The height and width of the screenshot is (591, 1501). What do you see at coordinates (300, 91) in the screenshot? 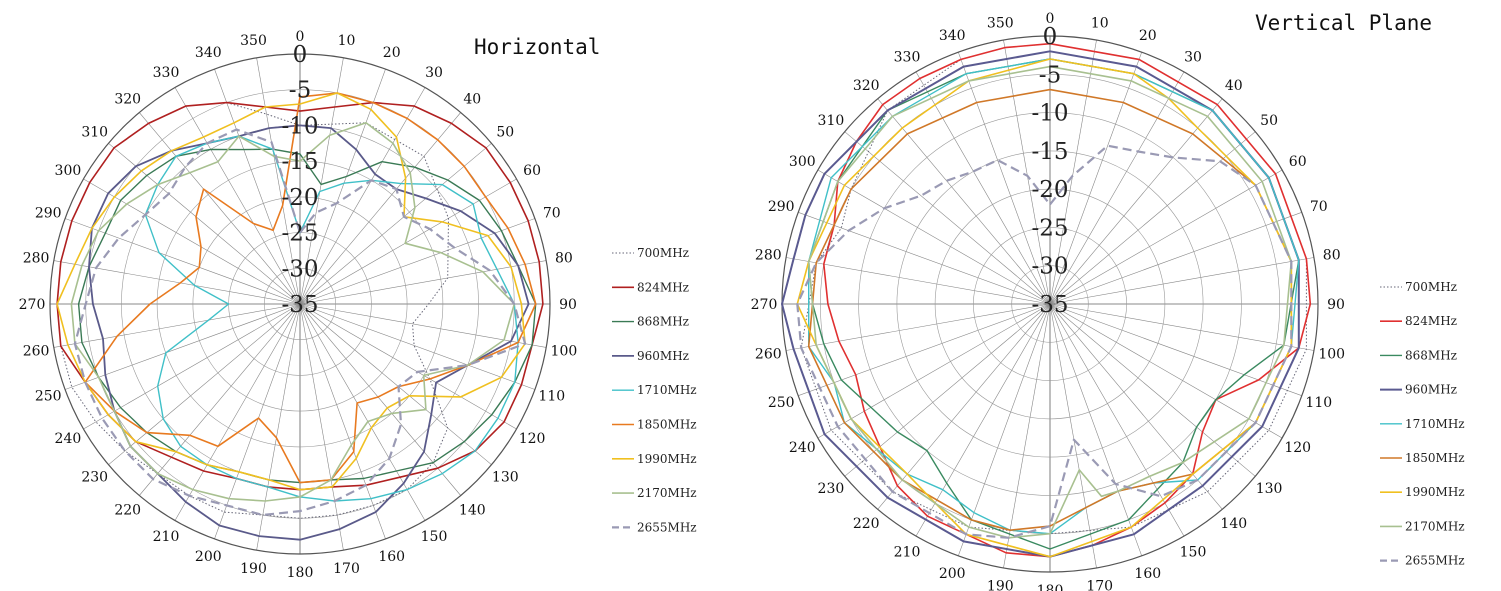
I see `ring-tick-label: -5` at bounding box center [300, 91].